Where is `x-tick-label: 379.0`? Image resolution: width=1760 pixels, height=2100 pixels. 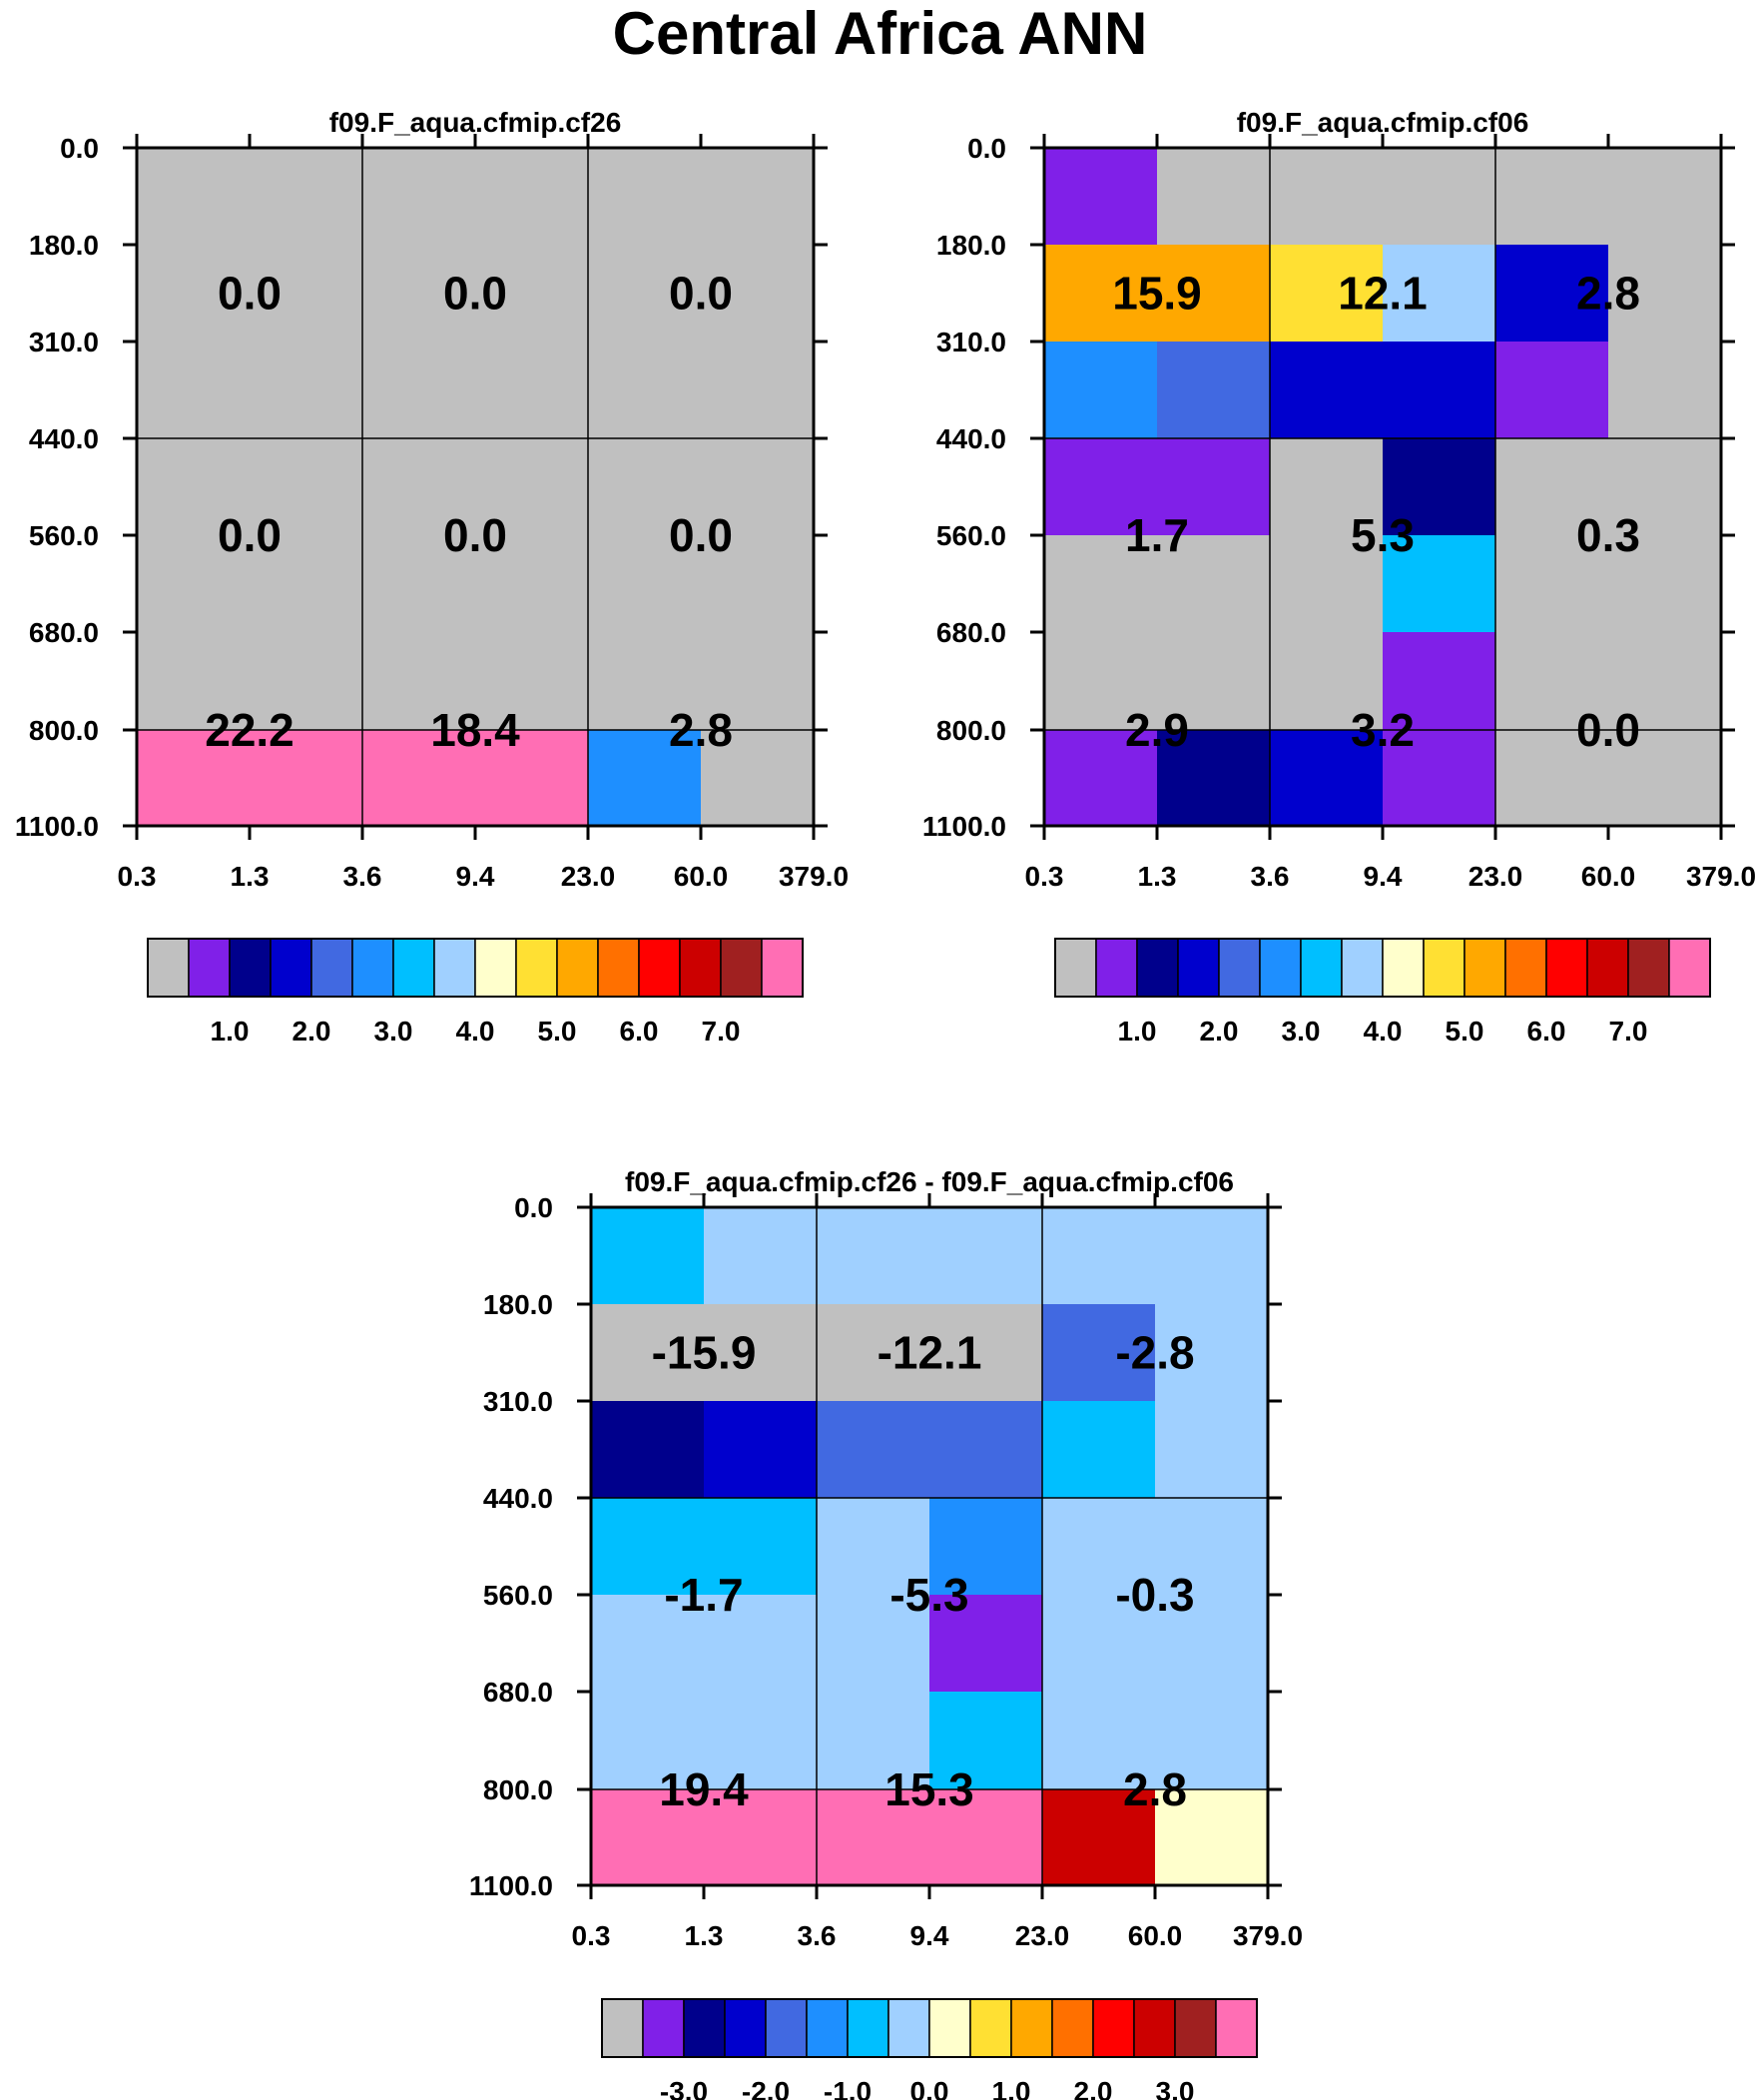
x-tick-label: 379.0 is located at coordinates (814, 876).